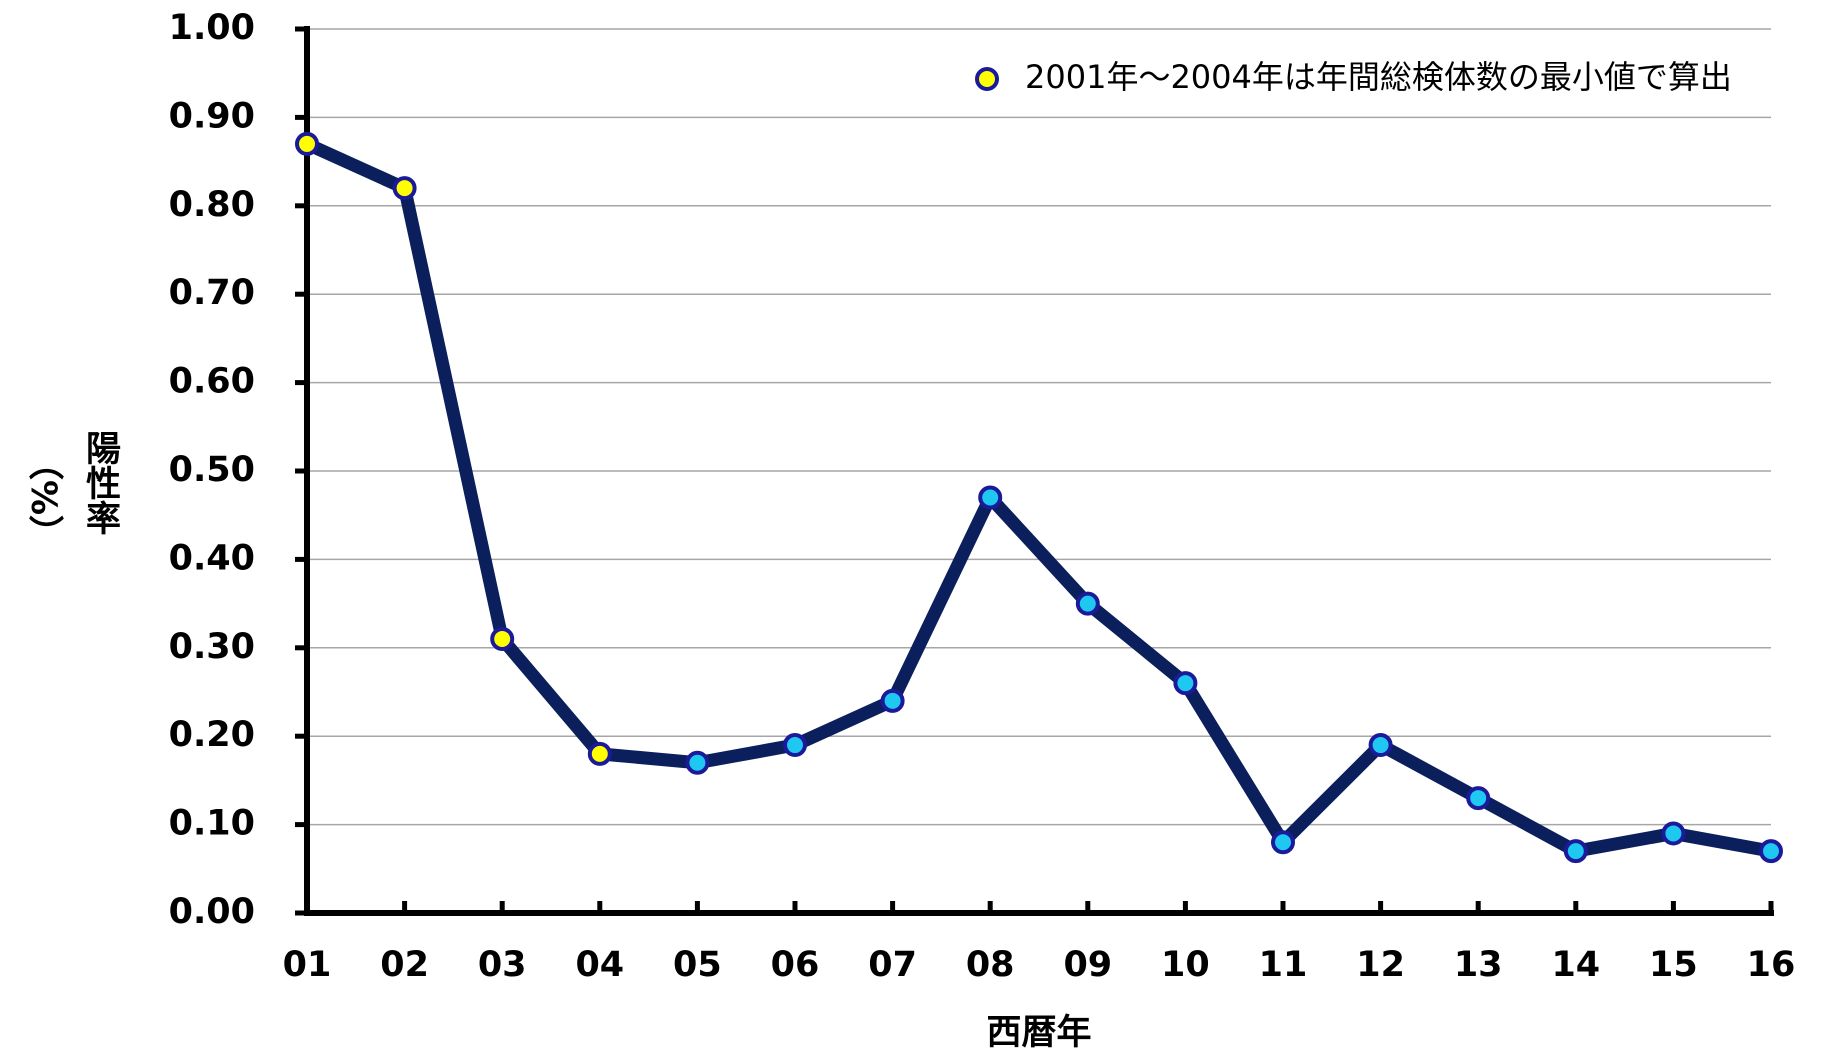  What do you see at coordinates (212, 647) in the screenshot?
I see `y-tick-label: 0.30` at bounding box center [212, 647].